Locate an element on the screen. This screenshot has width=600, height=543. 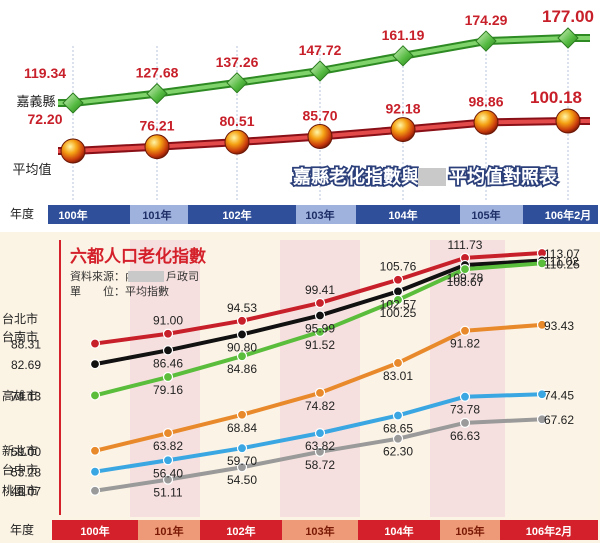
top-data-label-0-5: 174.29 is located at coordinates (486, 20).